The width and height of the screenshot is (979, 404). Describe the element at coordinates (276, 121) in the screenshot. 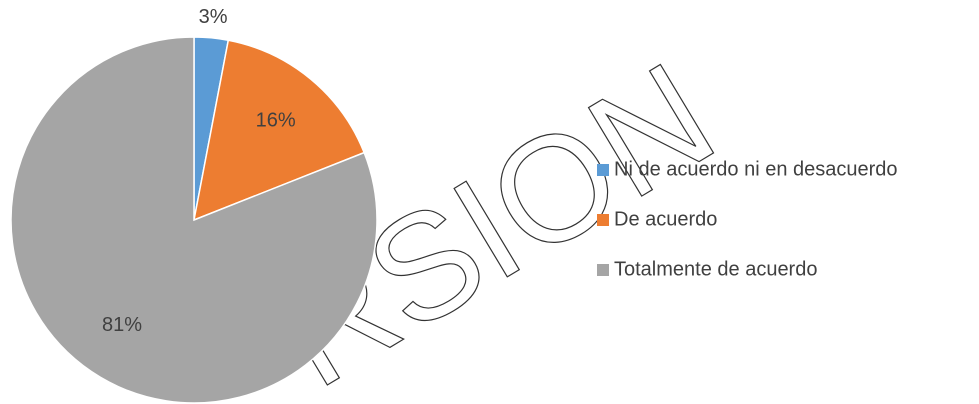

I see `data-label: 16%` at that location.